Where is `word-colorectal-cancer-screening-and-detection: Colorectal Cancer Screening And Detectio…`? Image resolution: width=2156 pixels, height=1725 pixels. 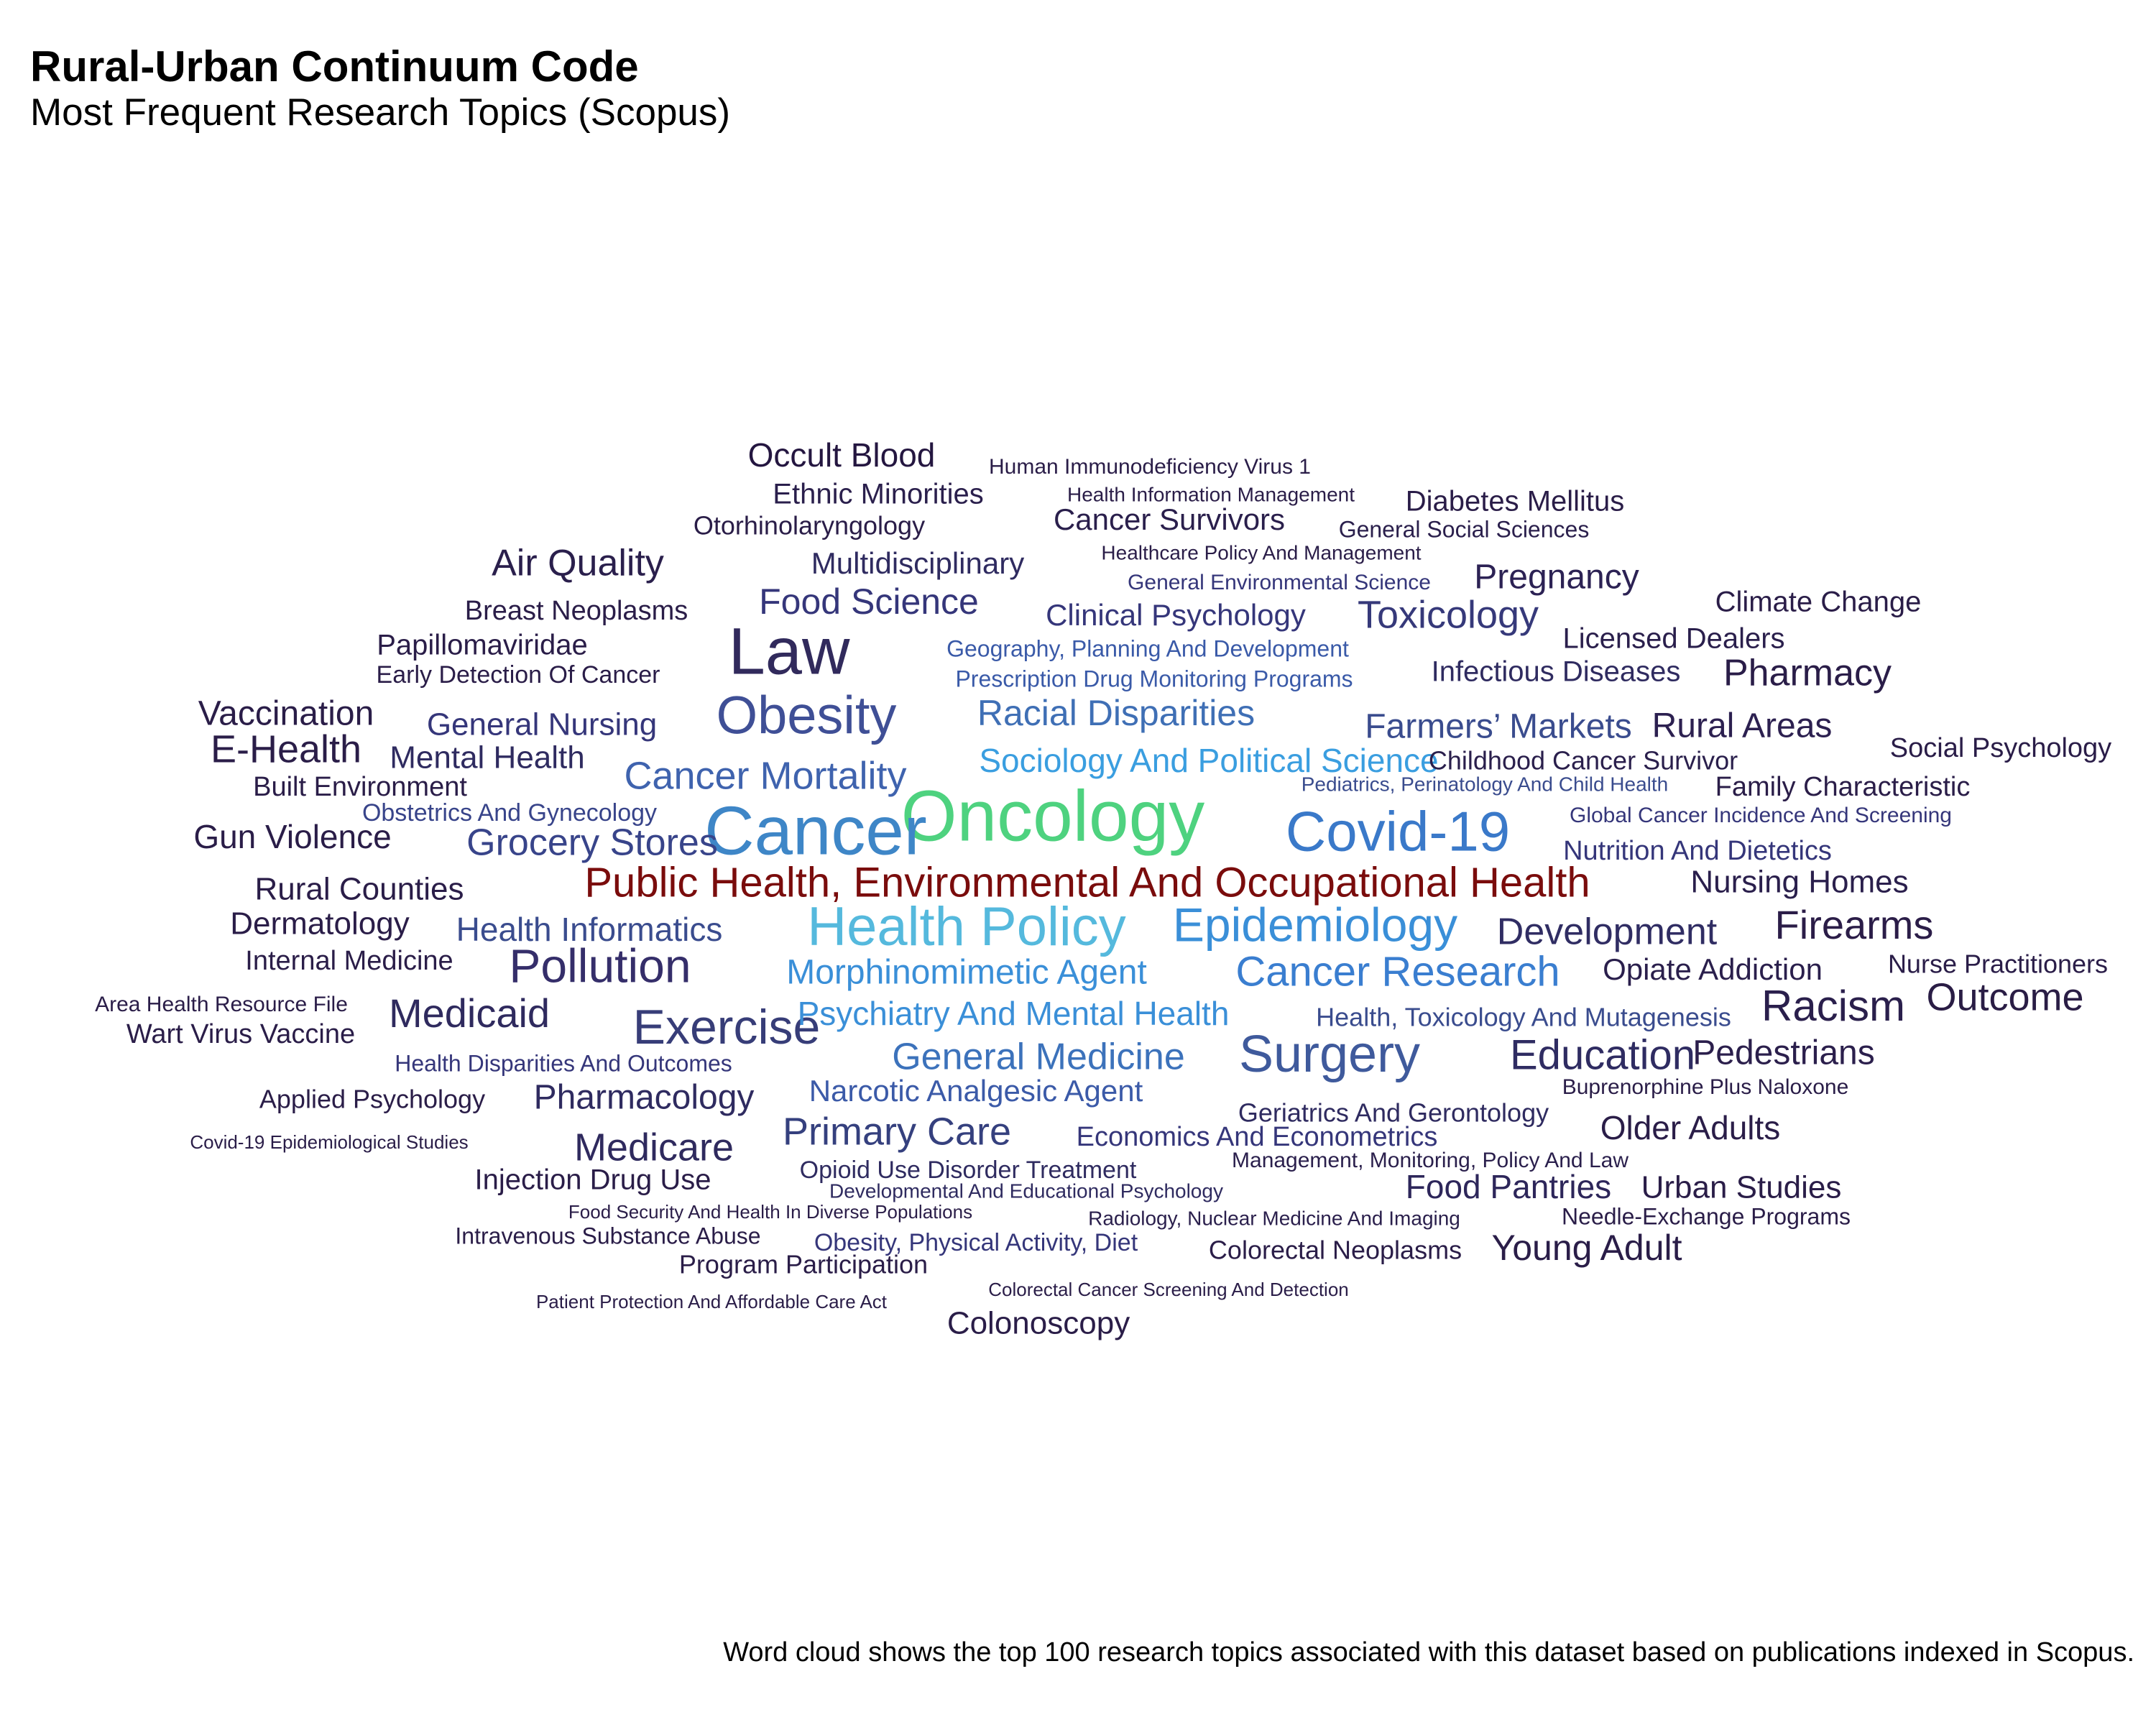
word-colorectal-cancer-screening-and-detection: Colorectal Cancer Screening And Detectio… is located at coordinates (1168, 1289).